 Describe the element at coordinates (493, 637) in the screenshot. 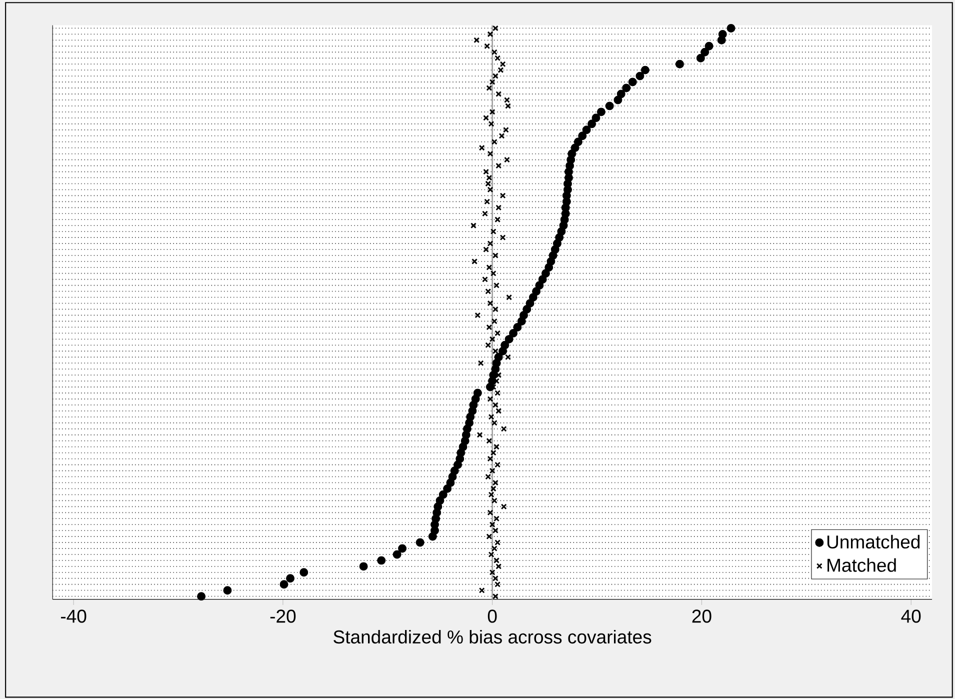

I see `x-axis-title: Standardized % bias across covariates` at that location.